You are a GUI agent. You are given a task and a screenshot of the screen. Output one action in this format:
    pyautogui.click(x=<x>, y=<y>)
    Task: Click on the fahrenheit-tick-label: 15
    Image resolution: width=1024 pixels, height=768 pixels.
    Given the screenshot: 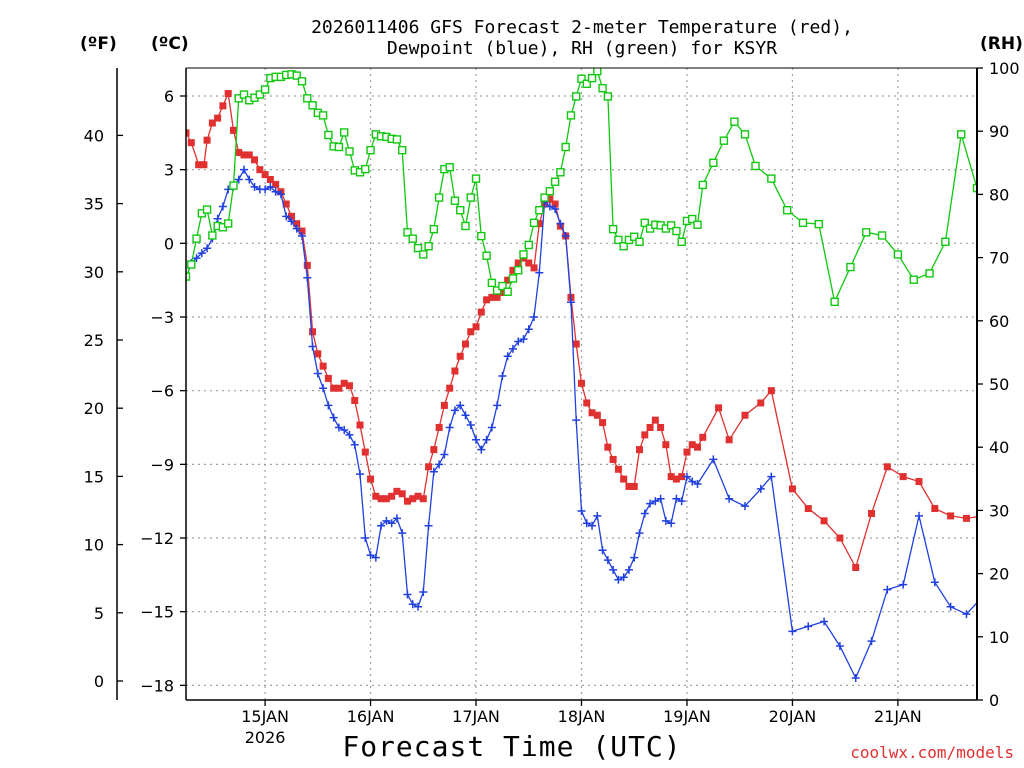 What is the action you would take?
    pyautogui.click(x=94, y=476)
    